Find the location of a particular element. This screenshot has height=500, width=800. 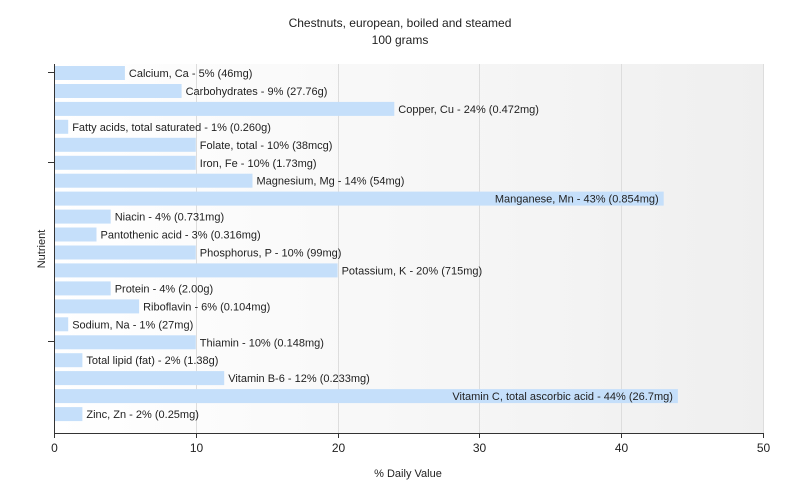

x-tick-label: 10 is located at coordinates (197, 448).